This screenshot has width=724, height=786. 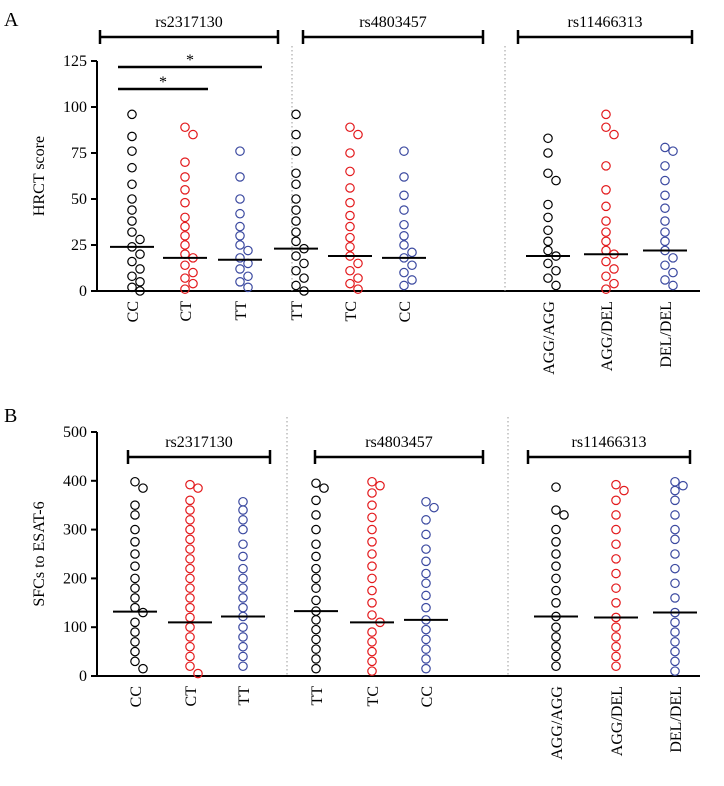 What do you see at coordinates (75, 627) in the screenshot?
I see `y-tick-label: 100` at bounding box center [75, 627].